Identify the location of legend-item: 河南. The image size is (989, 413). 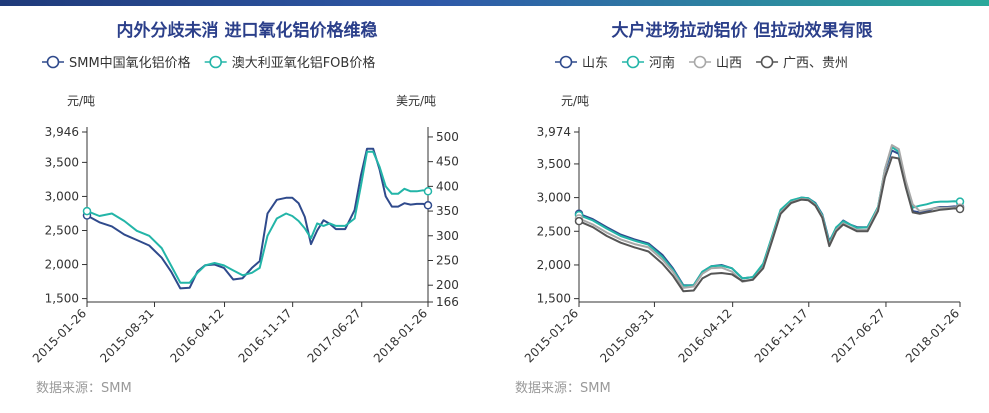
(648, 63).